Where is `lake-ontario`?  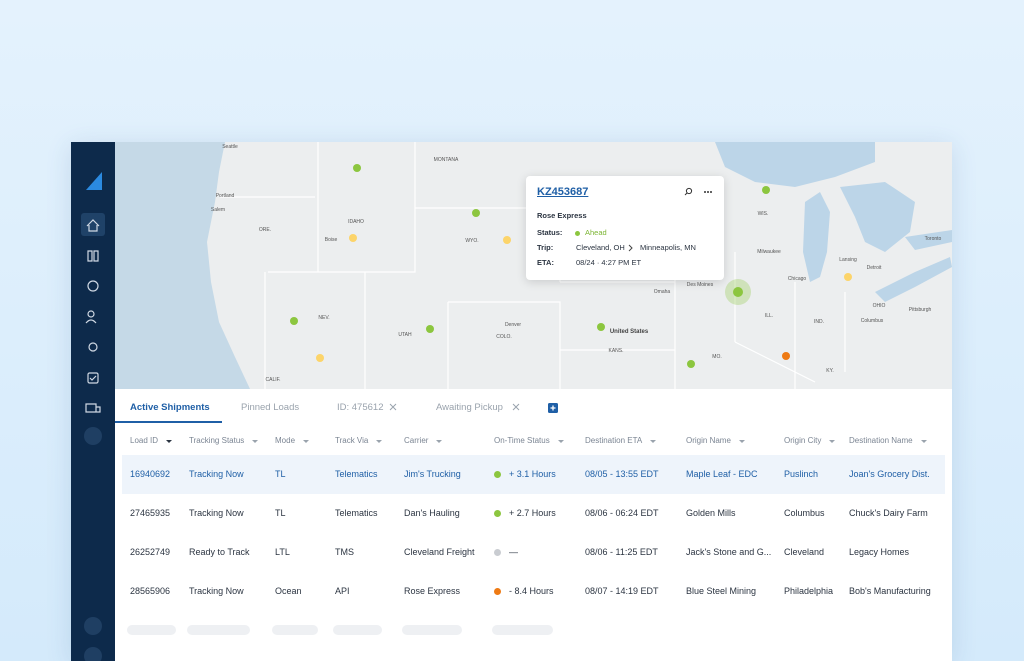
lake-ontario is located at coordinates (928, 240).